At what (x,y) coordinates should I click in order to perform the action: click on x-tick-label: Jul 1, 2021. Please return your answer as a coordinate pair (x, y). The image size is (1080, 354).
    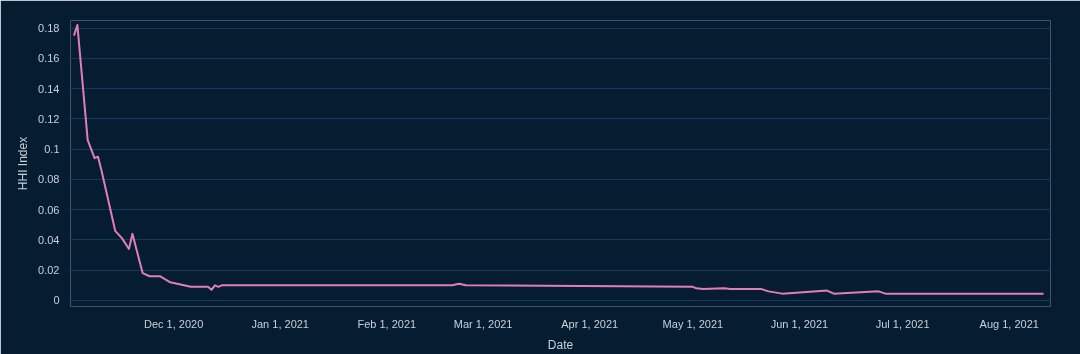
    Looking at the image, I should click on (902, 323).